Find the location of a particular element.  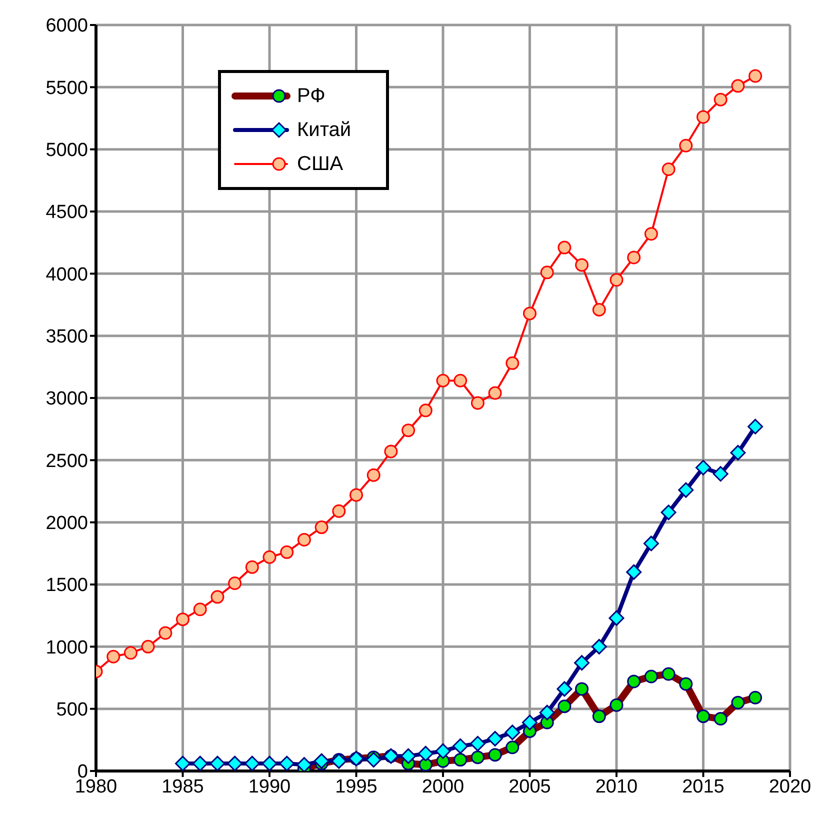

x-tick-label: 2005 is located at coordinates (529, 787).